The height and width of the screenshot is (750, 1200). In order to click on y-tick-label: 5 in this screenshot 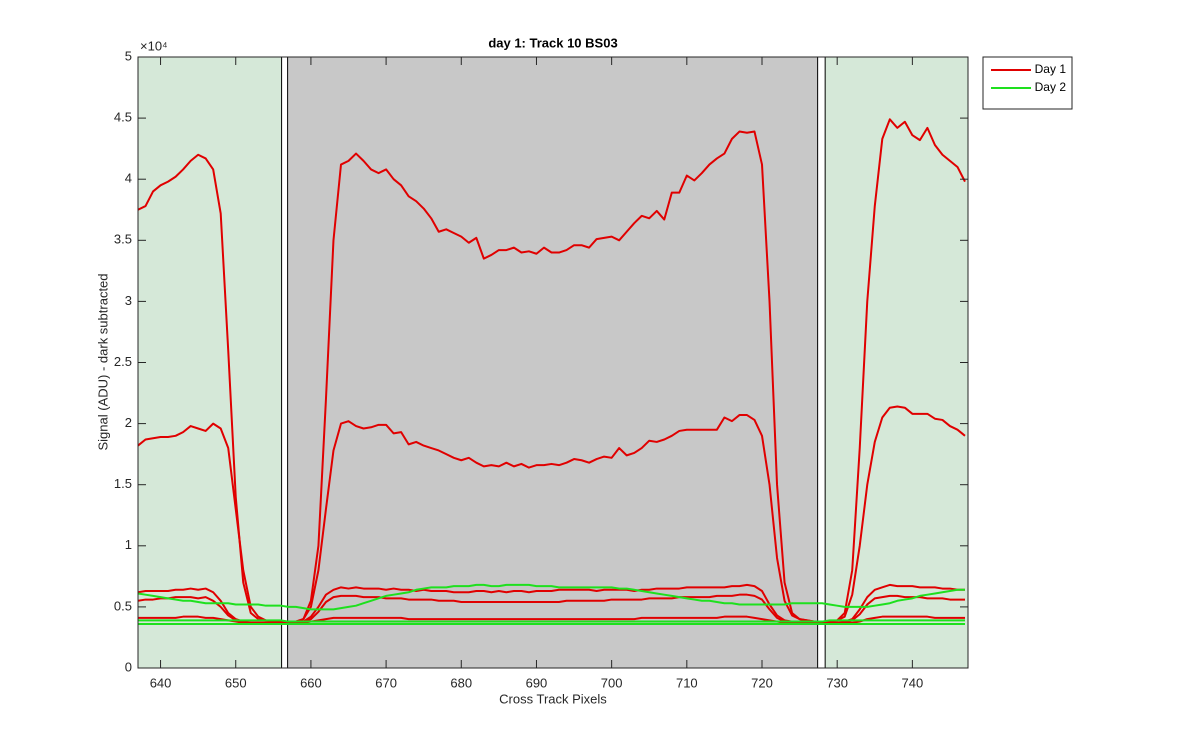, I will do `click(128, 55)`.